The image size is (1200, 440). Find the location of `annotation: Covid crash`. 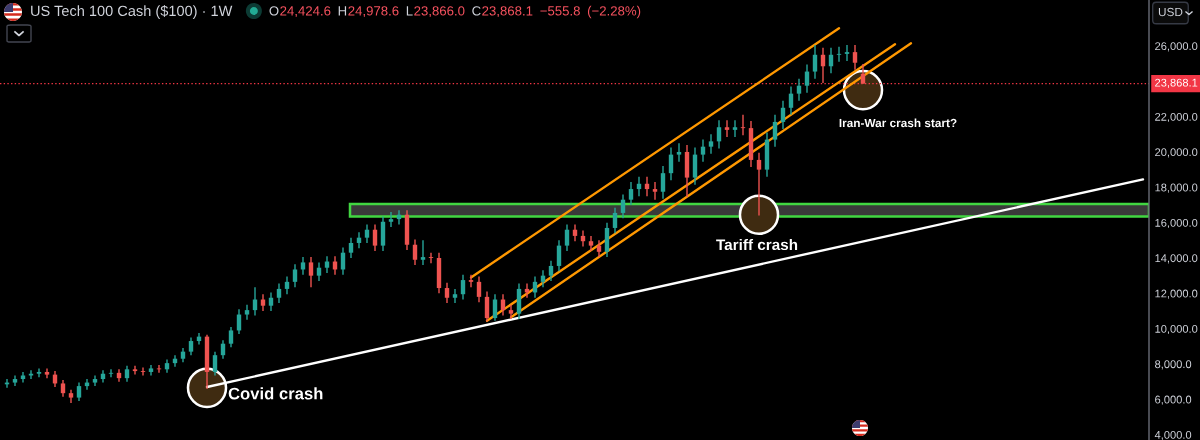

annotation: Covid crash is located at coordinates (275, 393).